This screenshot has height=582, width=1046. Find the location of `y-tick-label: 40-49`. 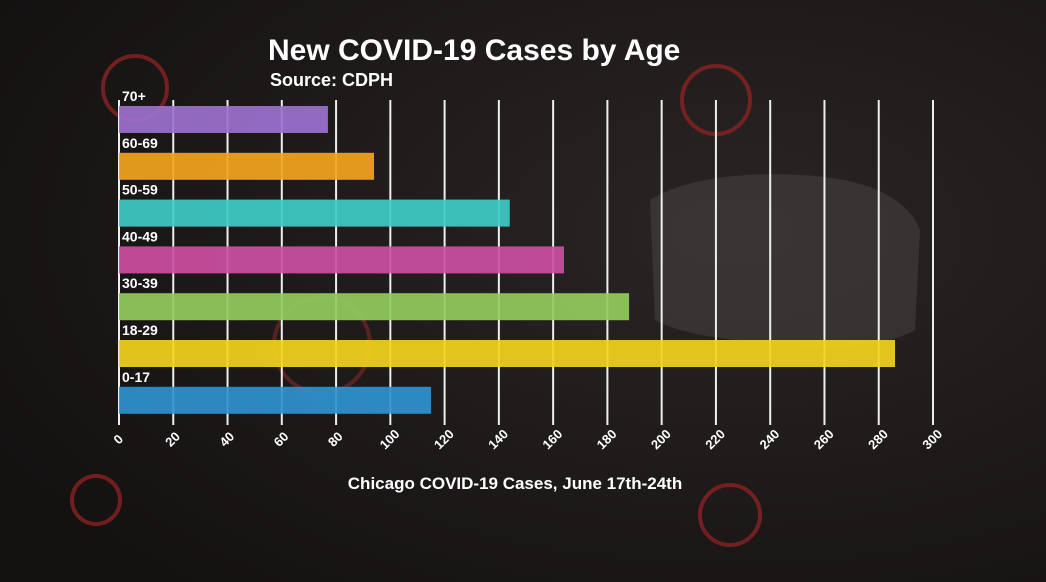

y-tick-label: 40-49 is located at coordinates (140, 236).